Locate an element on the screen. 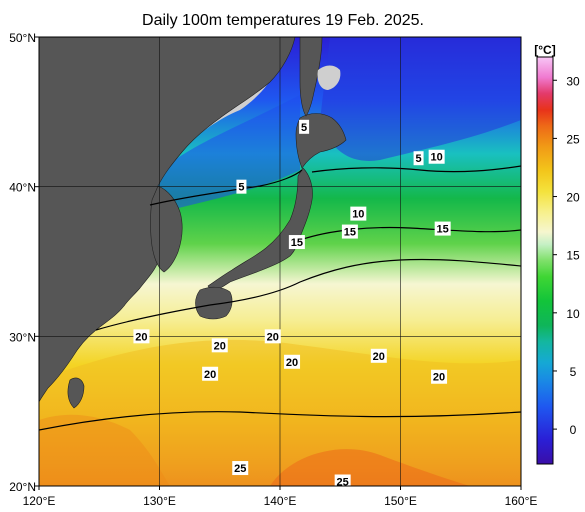  x-tick-label: 120°E is located at coordinates (39, 501).